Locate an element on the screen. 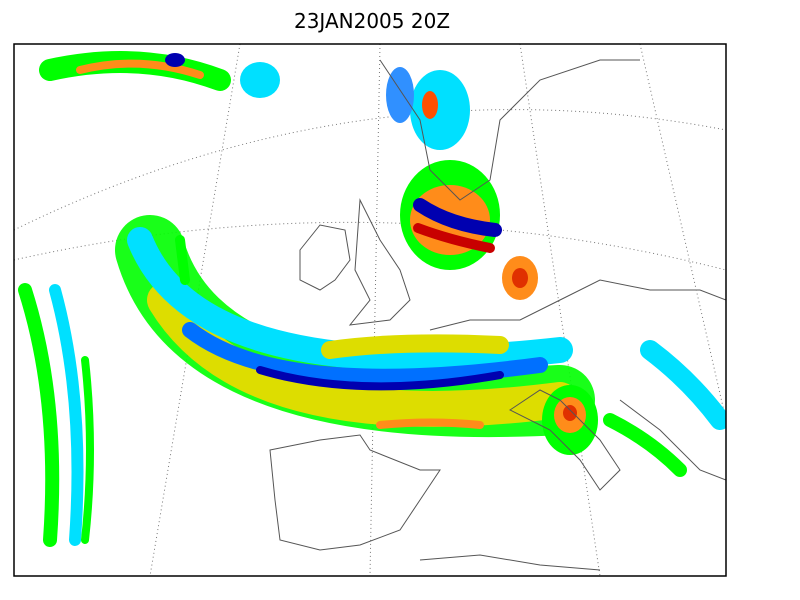  map-title: 23JAN2005 20Z is located at coordinates (372, 21).